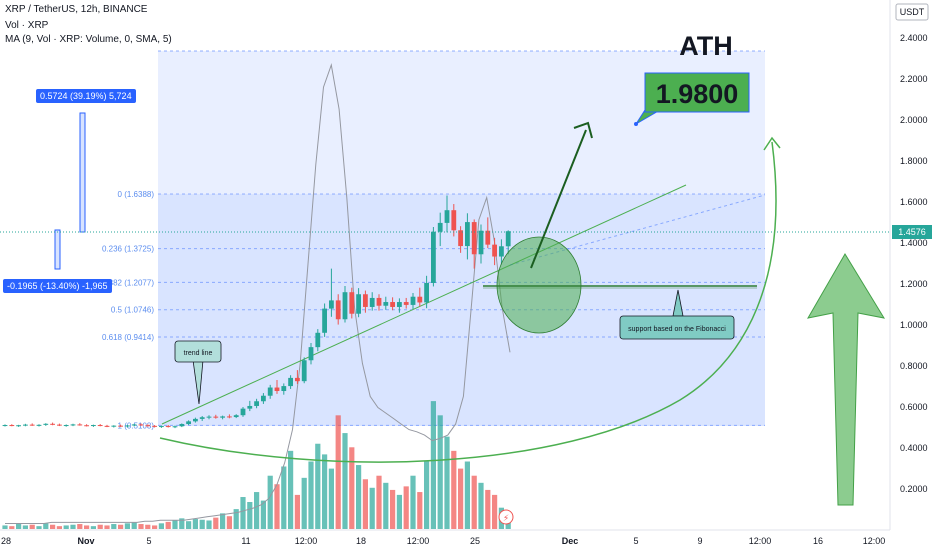 The width and height of the screenshot is (932, 550). I want to click on measure-down-label: -0.1965 (-13.40%) -1,965, so click(57, 286).